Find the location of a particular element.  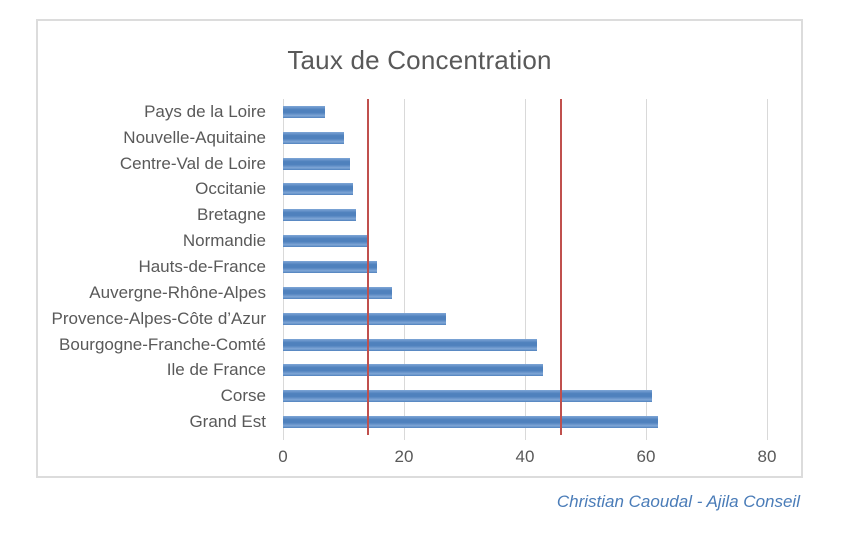

x-axis-tick-label: 60 is located at coordinates (646, 456).